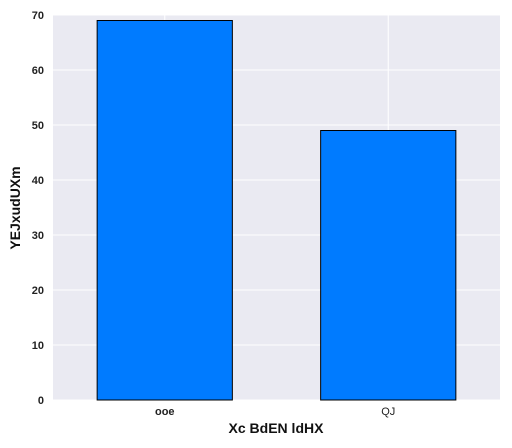 Image resolution: width=512 pixels, height=448 pixels. Describe the element at coordinates (15, 207) in the screenshot. I see `y-axis-label: YEJxudUXm` at that location.